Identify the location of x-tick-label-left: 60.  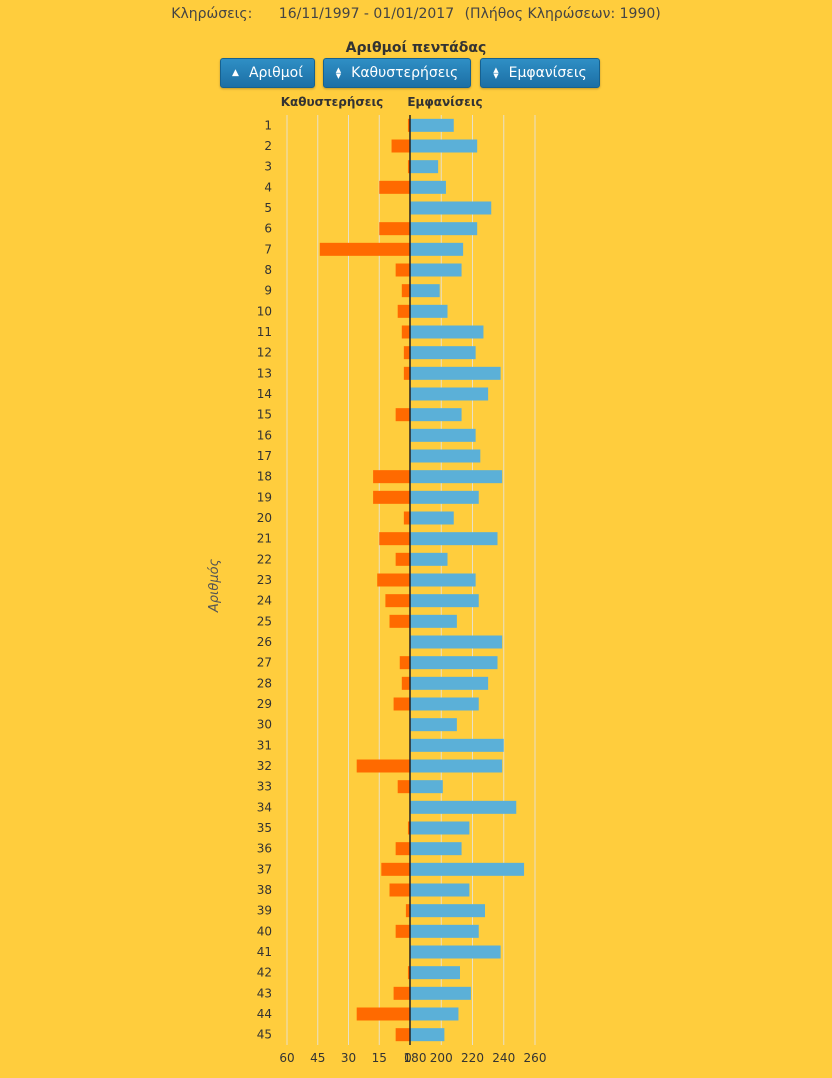
(286, 1058).